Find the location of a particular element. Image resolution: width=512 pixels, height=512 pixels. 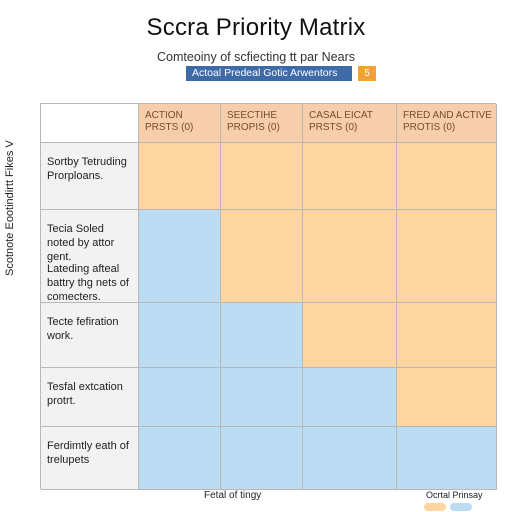

y-axis-label: Scotnote Eootindirtt Fikes V is located at coordinates (10, 208).